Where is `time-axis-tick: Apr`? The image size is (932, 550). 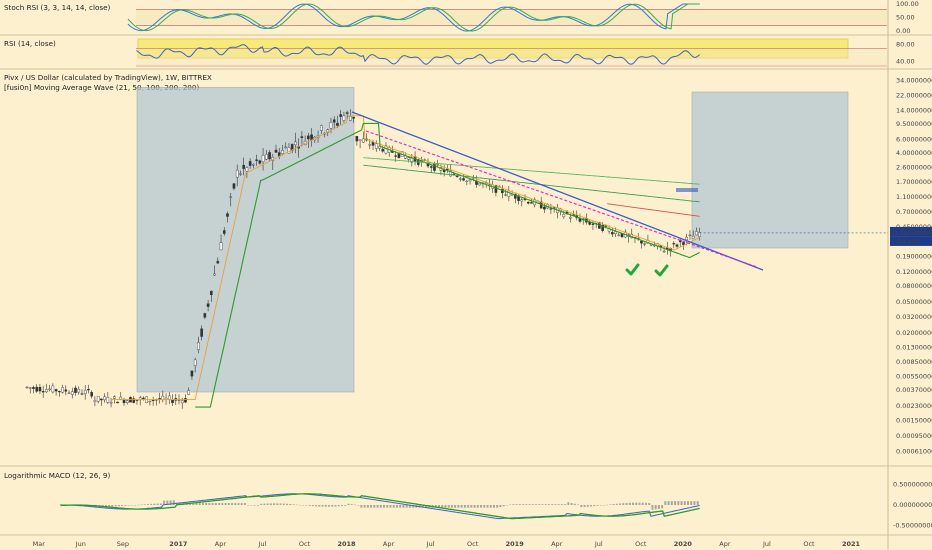 time-axis-tick: Apr is located at coordinates (221, 544).